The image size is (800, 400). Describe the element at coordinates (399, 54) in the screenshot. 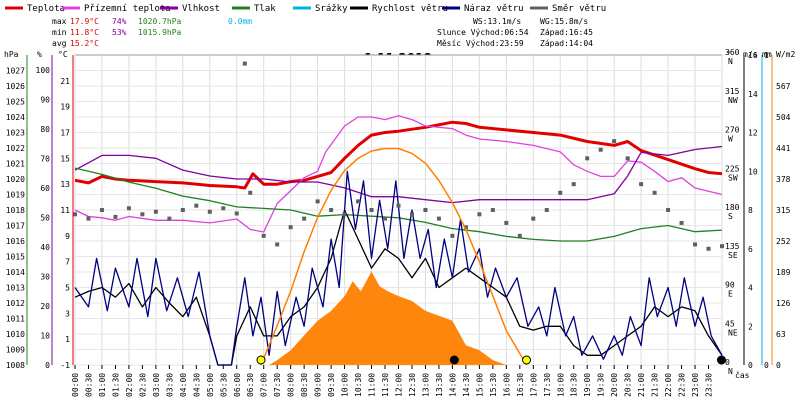

I see `axis-units: hPa% °C ° m/s mm W/m2` at that location.